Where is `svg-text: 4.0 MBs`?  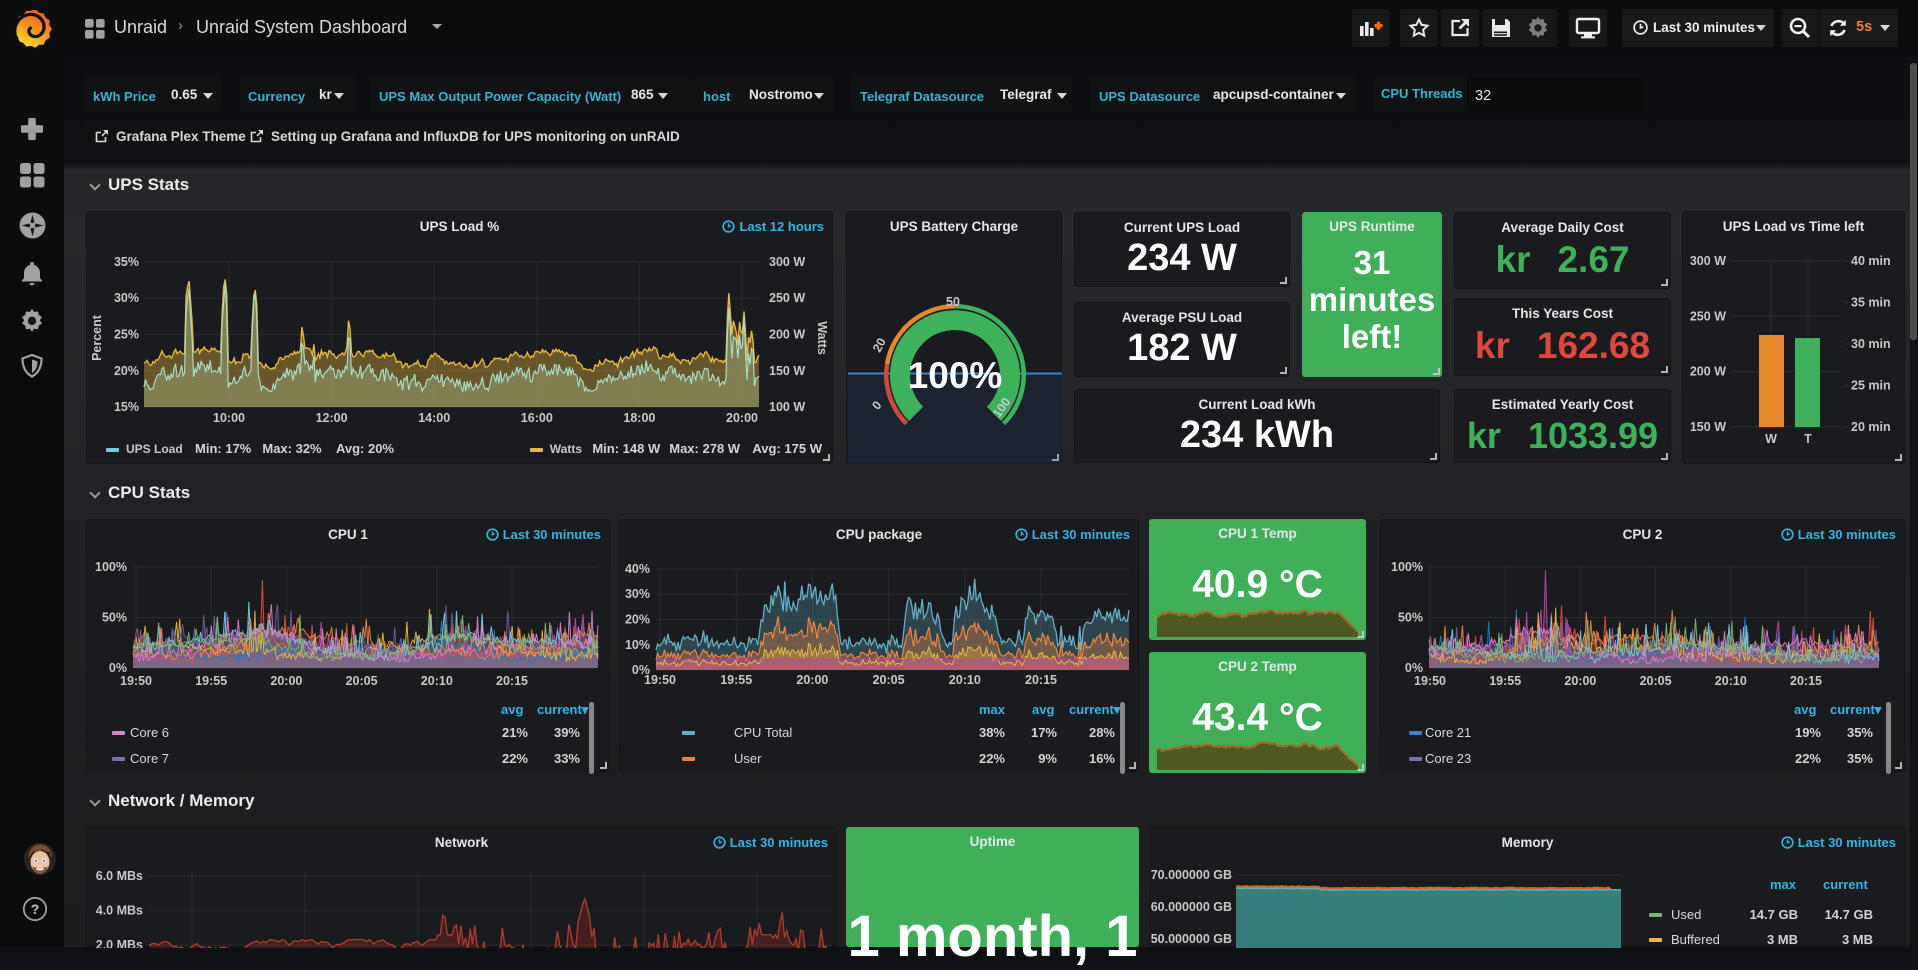
svg-text: 4.0 MBs is located at coordinates (119, 911).